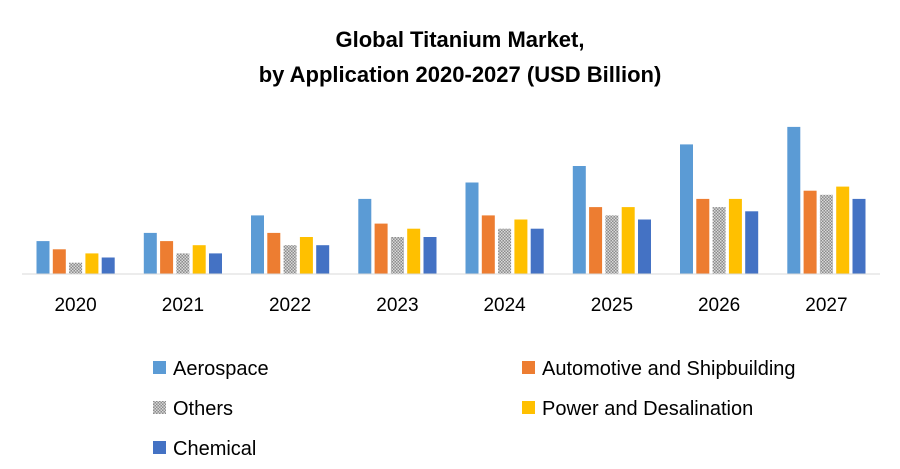 Image resolution: width=900 pixels, height=469 pixels. What do you see at coordinates (306, 255) in the screenshot?
I see `bar-power-and-desalination-2022` at bounding box center [306, 255].